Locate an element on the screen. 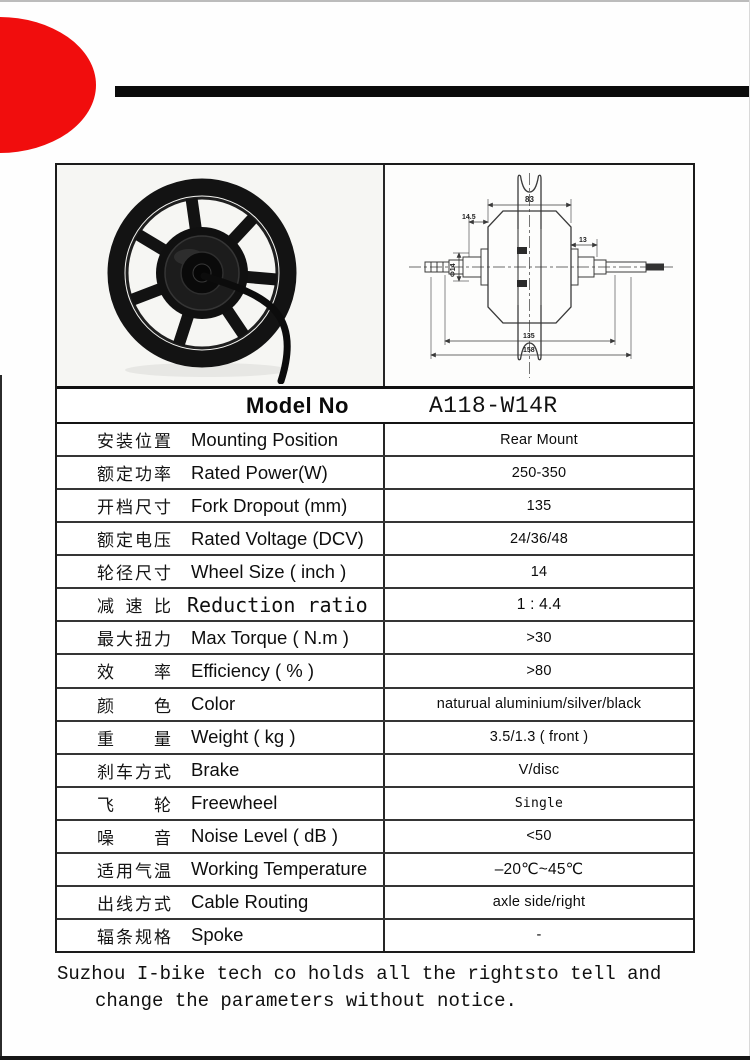 The width and height of the screenshot is (750, 1060). spec-label-cn: 适用气温 is located at coordinates (134, 871).